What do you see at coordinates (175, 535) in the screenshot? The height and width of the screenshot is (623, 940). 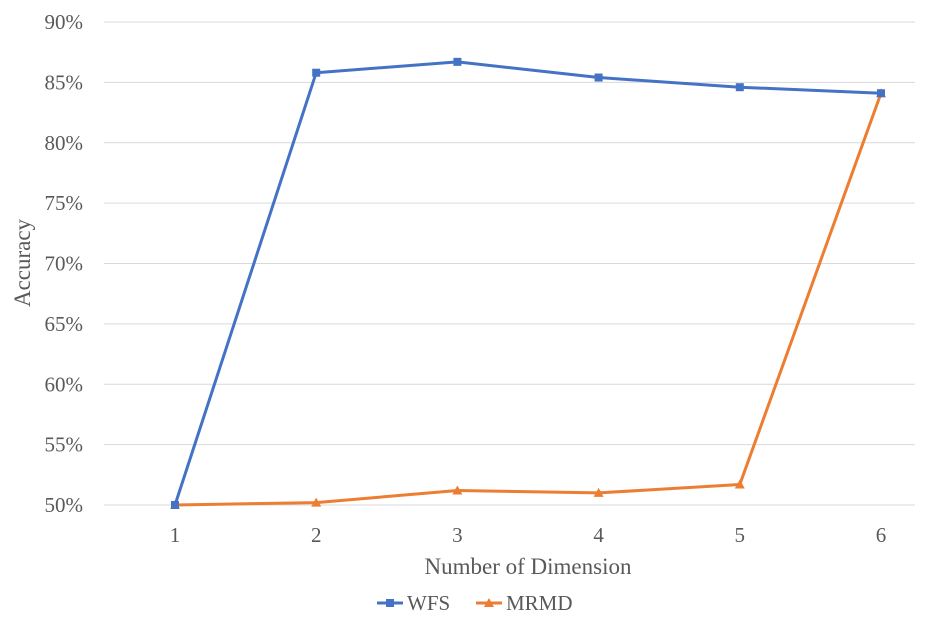 I see `x-tick-label: 1` at bounding box center [175, 535].